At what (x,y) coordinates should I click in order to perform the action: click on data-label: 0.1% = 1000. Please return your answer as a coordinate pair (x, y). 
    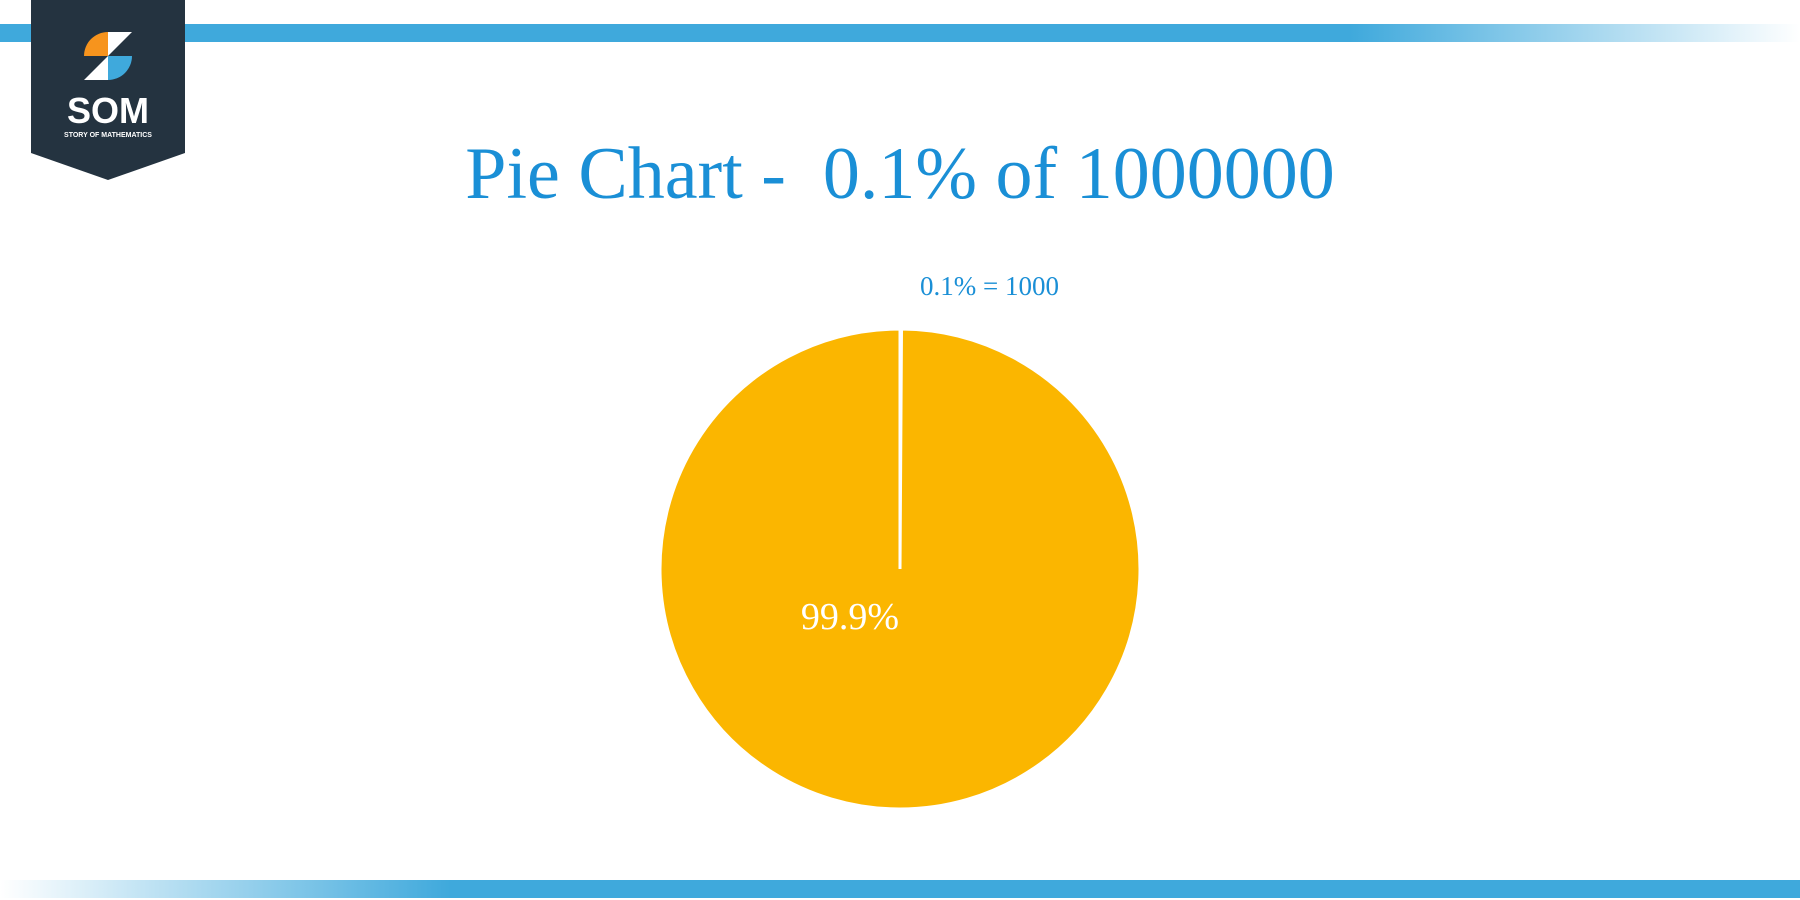
    Looking at the image, I should click on (989, 286).